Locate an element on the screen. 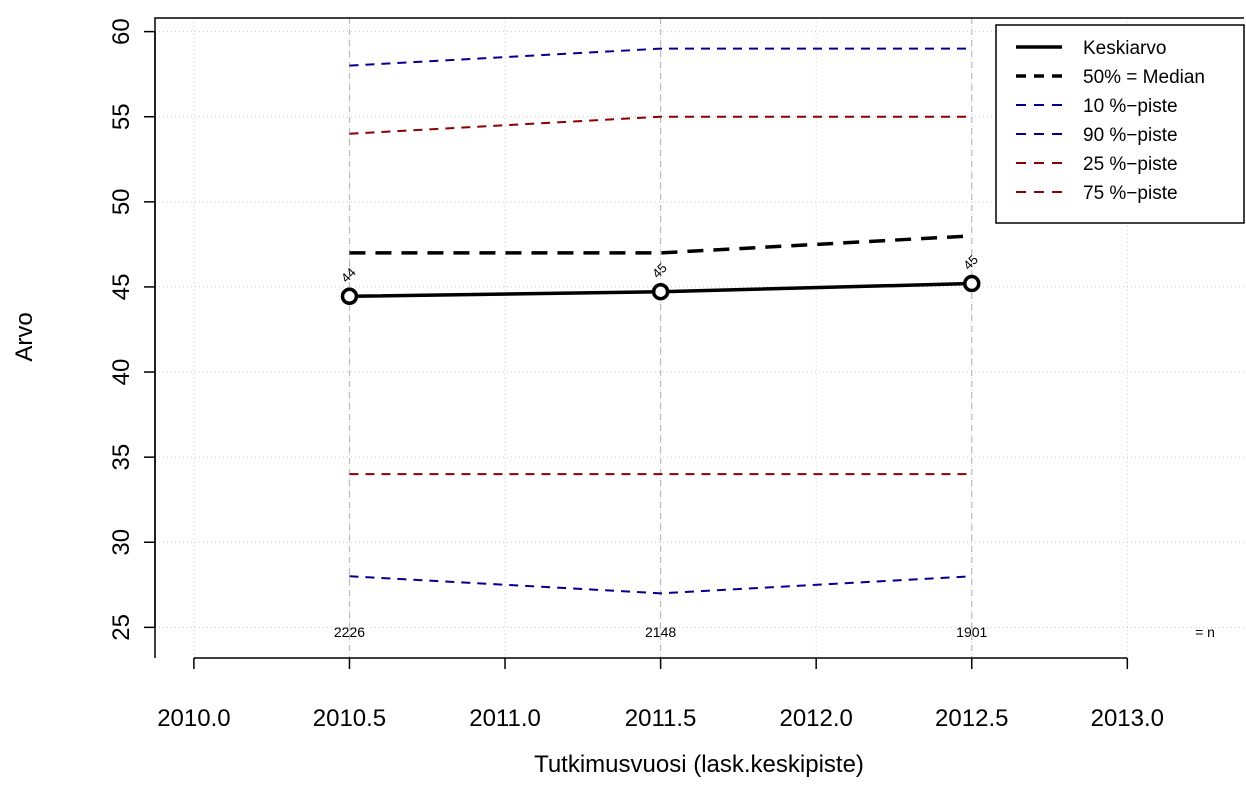 This screenshot has height=810, width=1246. mean-label: 44 is located at coordinates (348, 275).